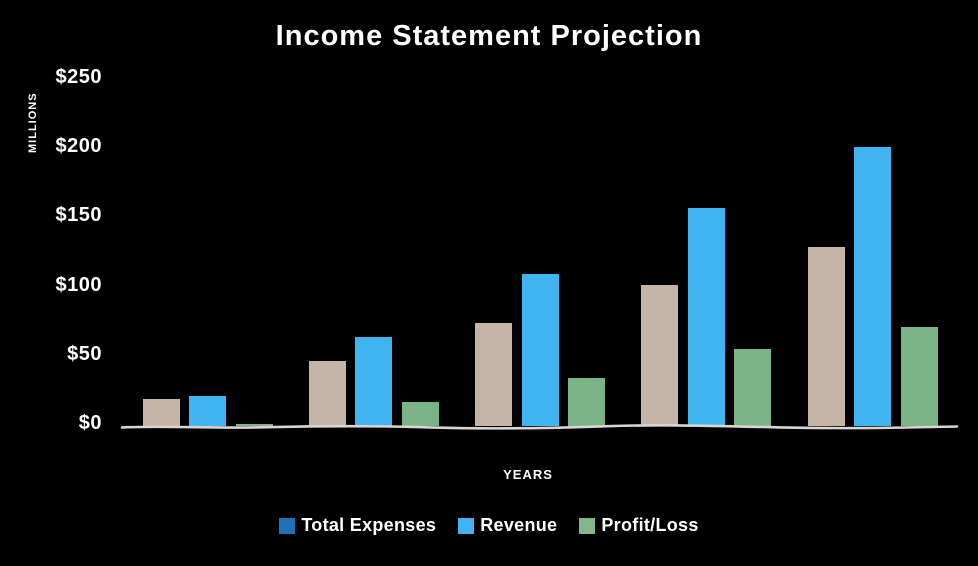 The height and width of the screenshot is (566, 978). Describe the element at coordinates (84, 353) in the screenshot. I see `y-tick-label: $50` at that location.